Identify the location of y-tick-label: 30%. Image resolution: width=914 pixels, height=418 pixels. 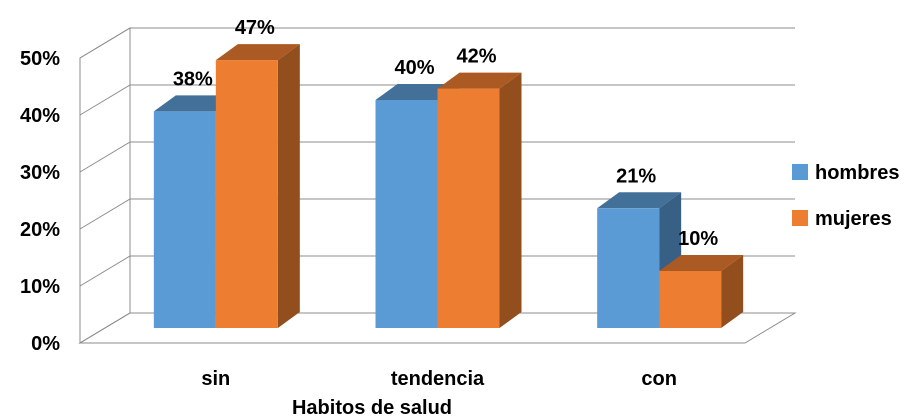
(40, 173).